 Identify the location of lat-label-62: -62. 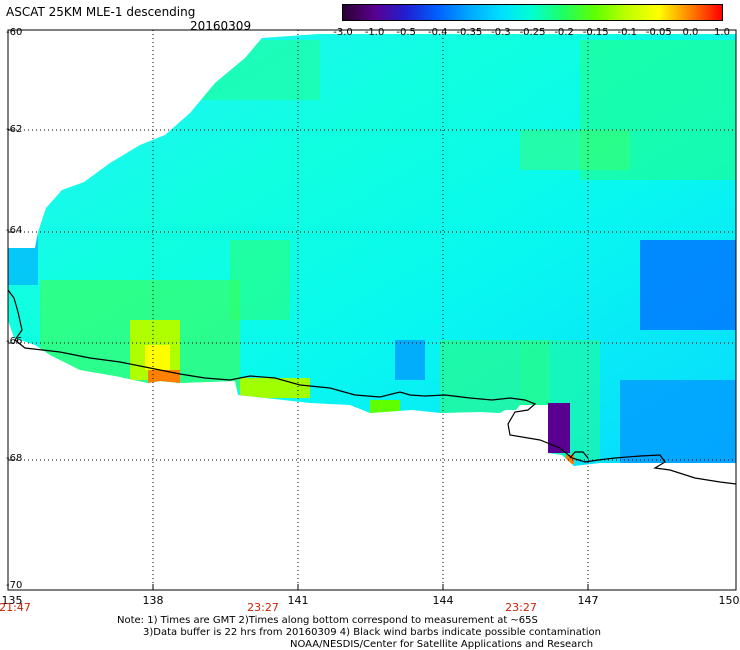
(14, 129).